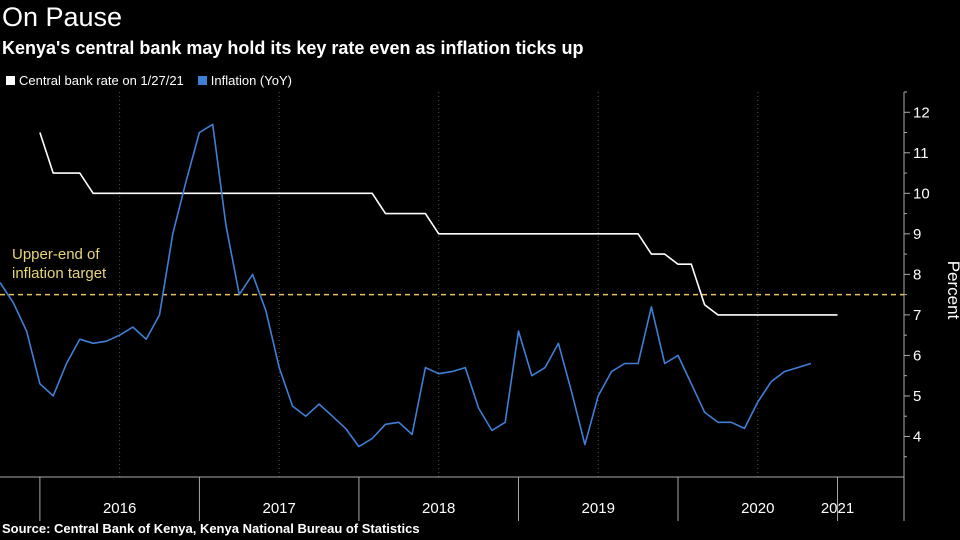  I want to click on x-tick-label-2018: 2018, so click(438, 508).